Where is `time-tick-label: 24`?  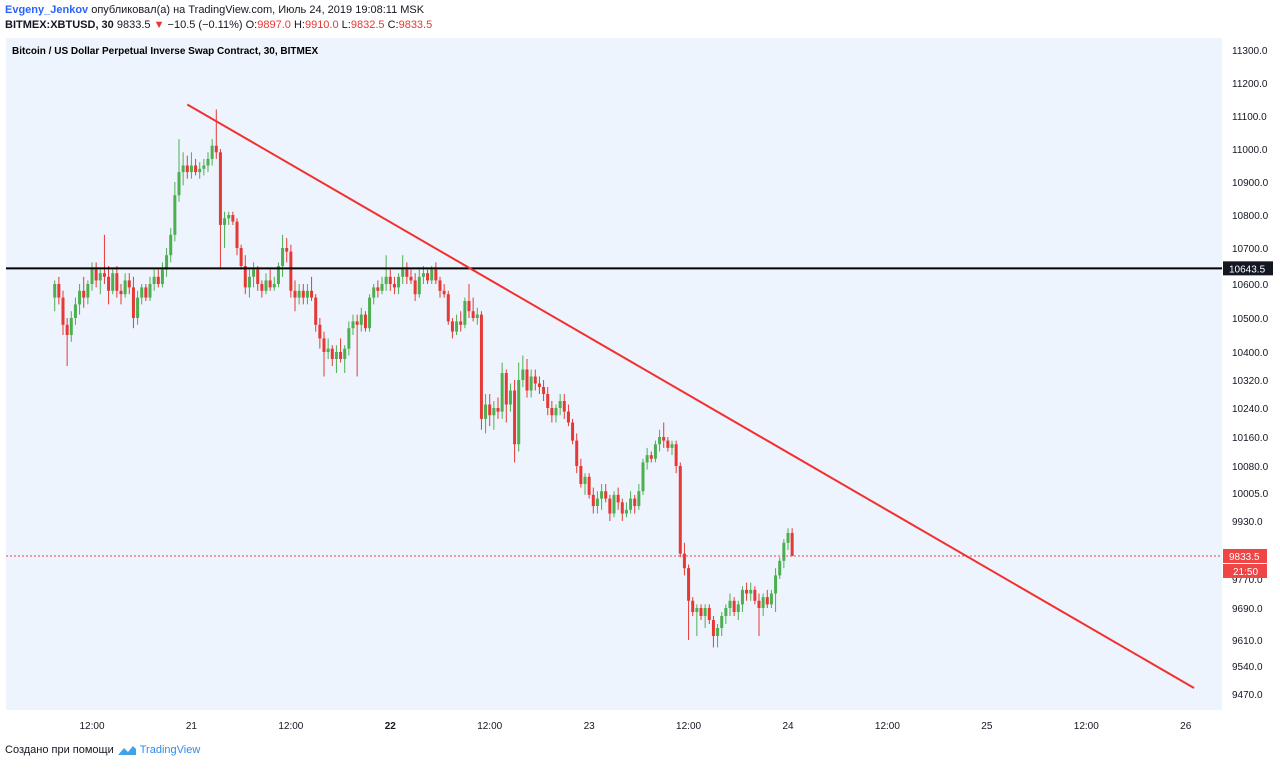 time-tick-label: 24 is located at coordinates (788, 726).